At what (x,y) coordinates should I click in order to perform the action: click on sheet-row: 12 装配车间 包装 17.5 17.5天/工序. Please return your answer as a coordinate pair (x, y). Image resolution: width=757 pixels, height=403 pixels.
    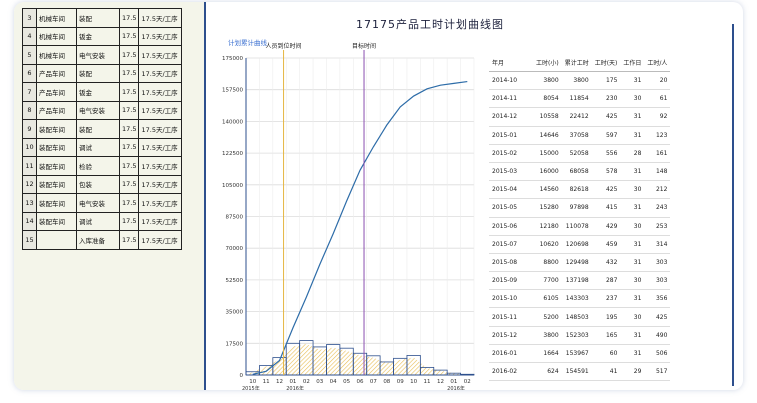
    Looking at the image, I should click on (102, 184).